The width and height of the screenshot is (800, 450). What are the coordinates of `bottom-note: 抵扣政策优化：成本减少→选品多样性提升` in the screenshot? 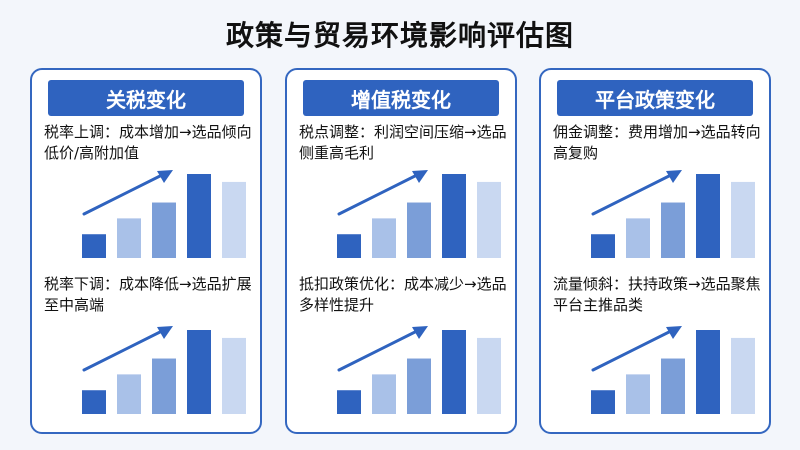 It's located at (403, 294).